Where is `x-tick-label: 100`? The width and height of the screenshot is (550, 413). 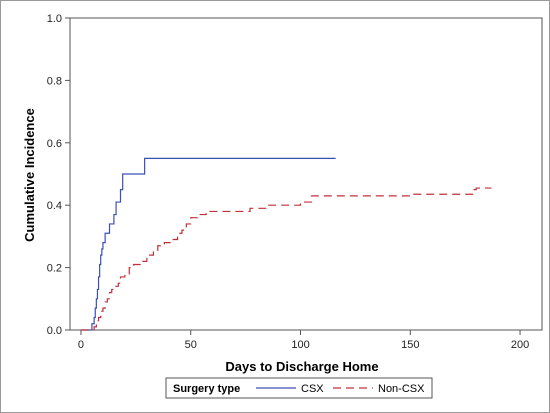 x-tick-label: 100 is located at coordinates (300, 345).